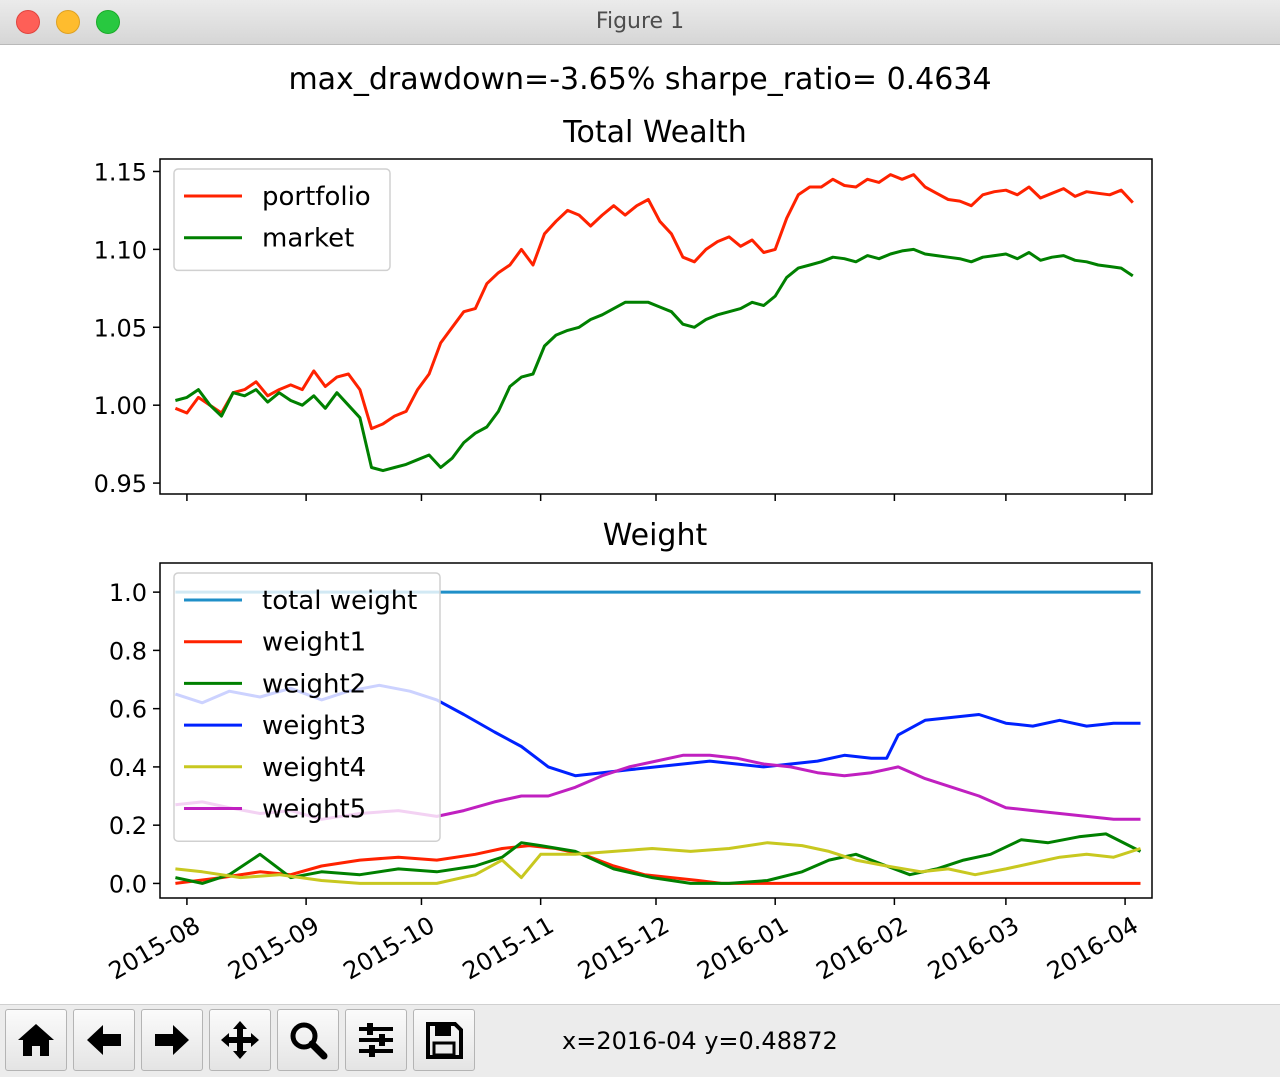  Describe the element at coordinates (639, 79) in the screenshot. I see `figure-suptitle: max_drawdown=-3.65% sharpe_ratio= 0.4634` at that location.